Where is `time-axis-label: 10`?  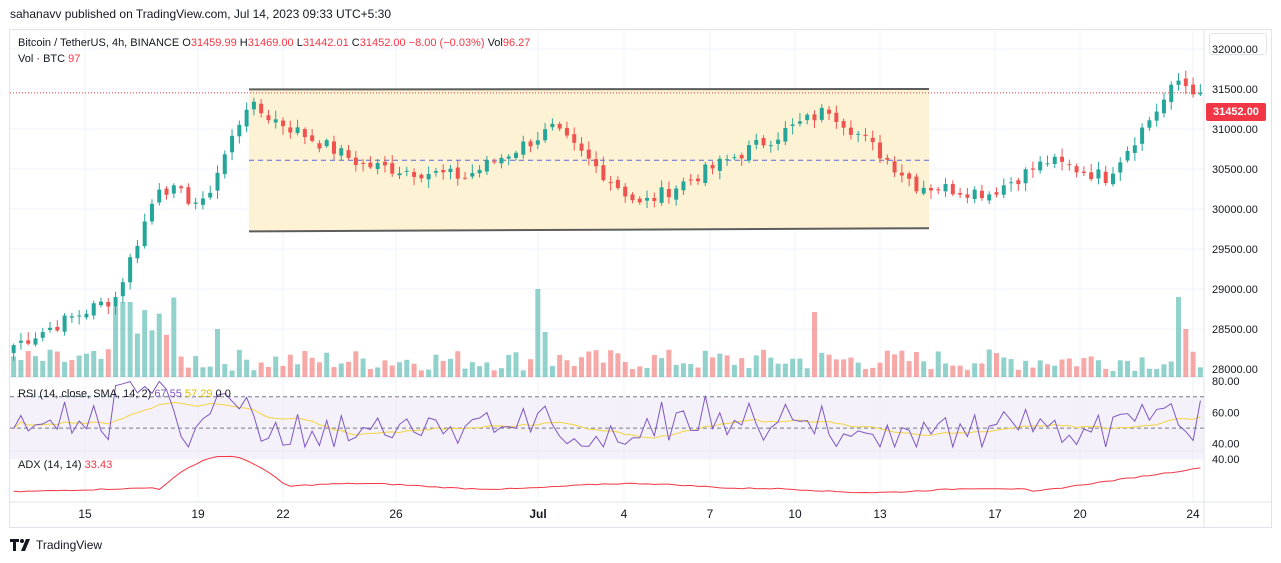
time-axis-label: 10 is located at coordinates (795, 514).